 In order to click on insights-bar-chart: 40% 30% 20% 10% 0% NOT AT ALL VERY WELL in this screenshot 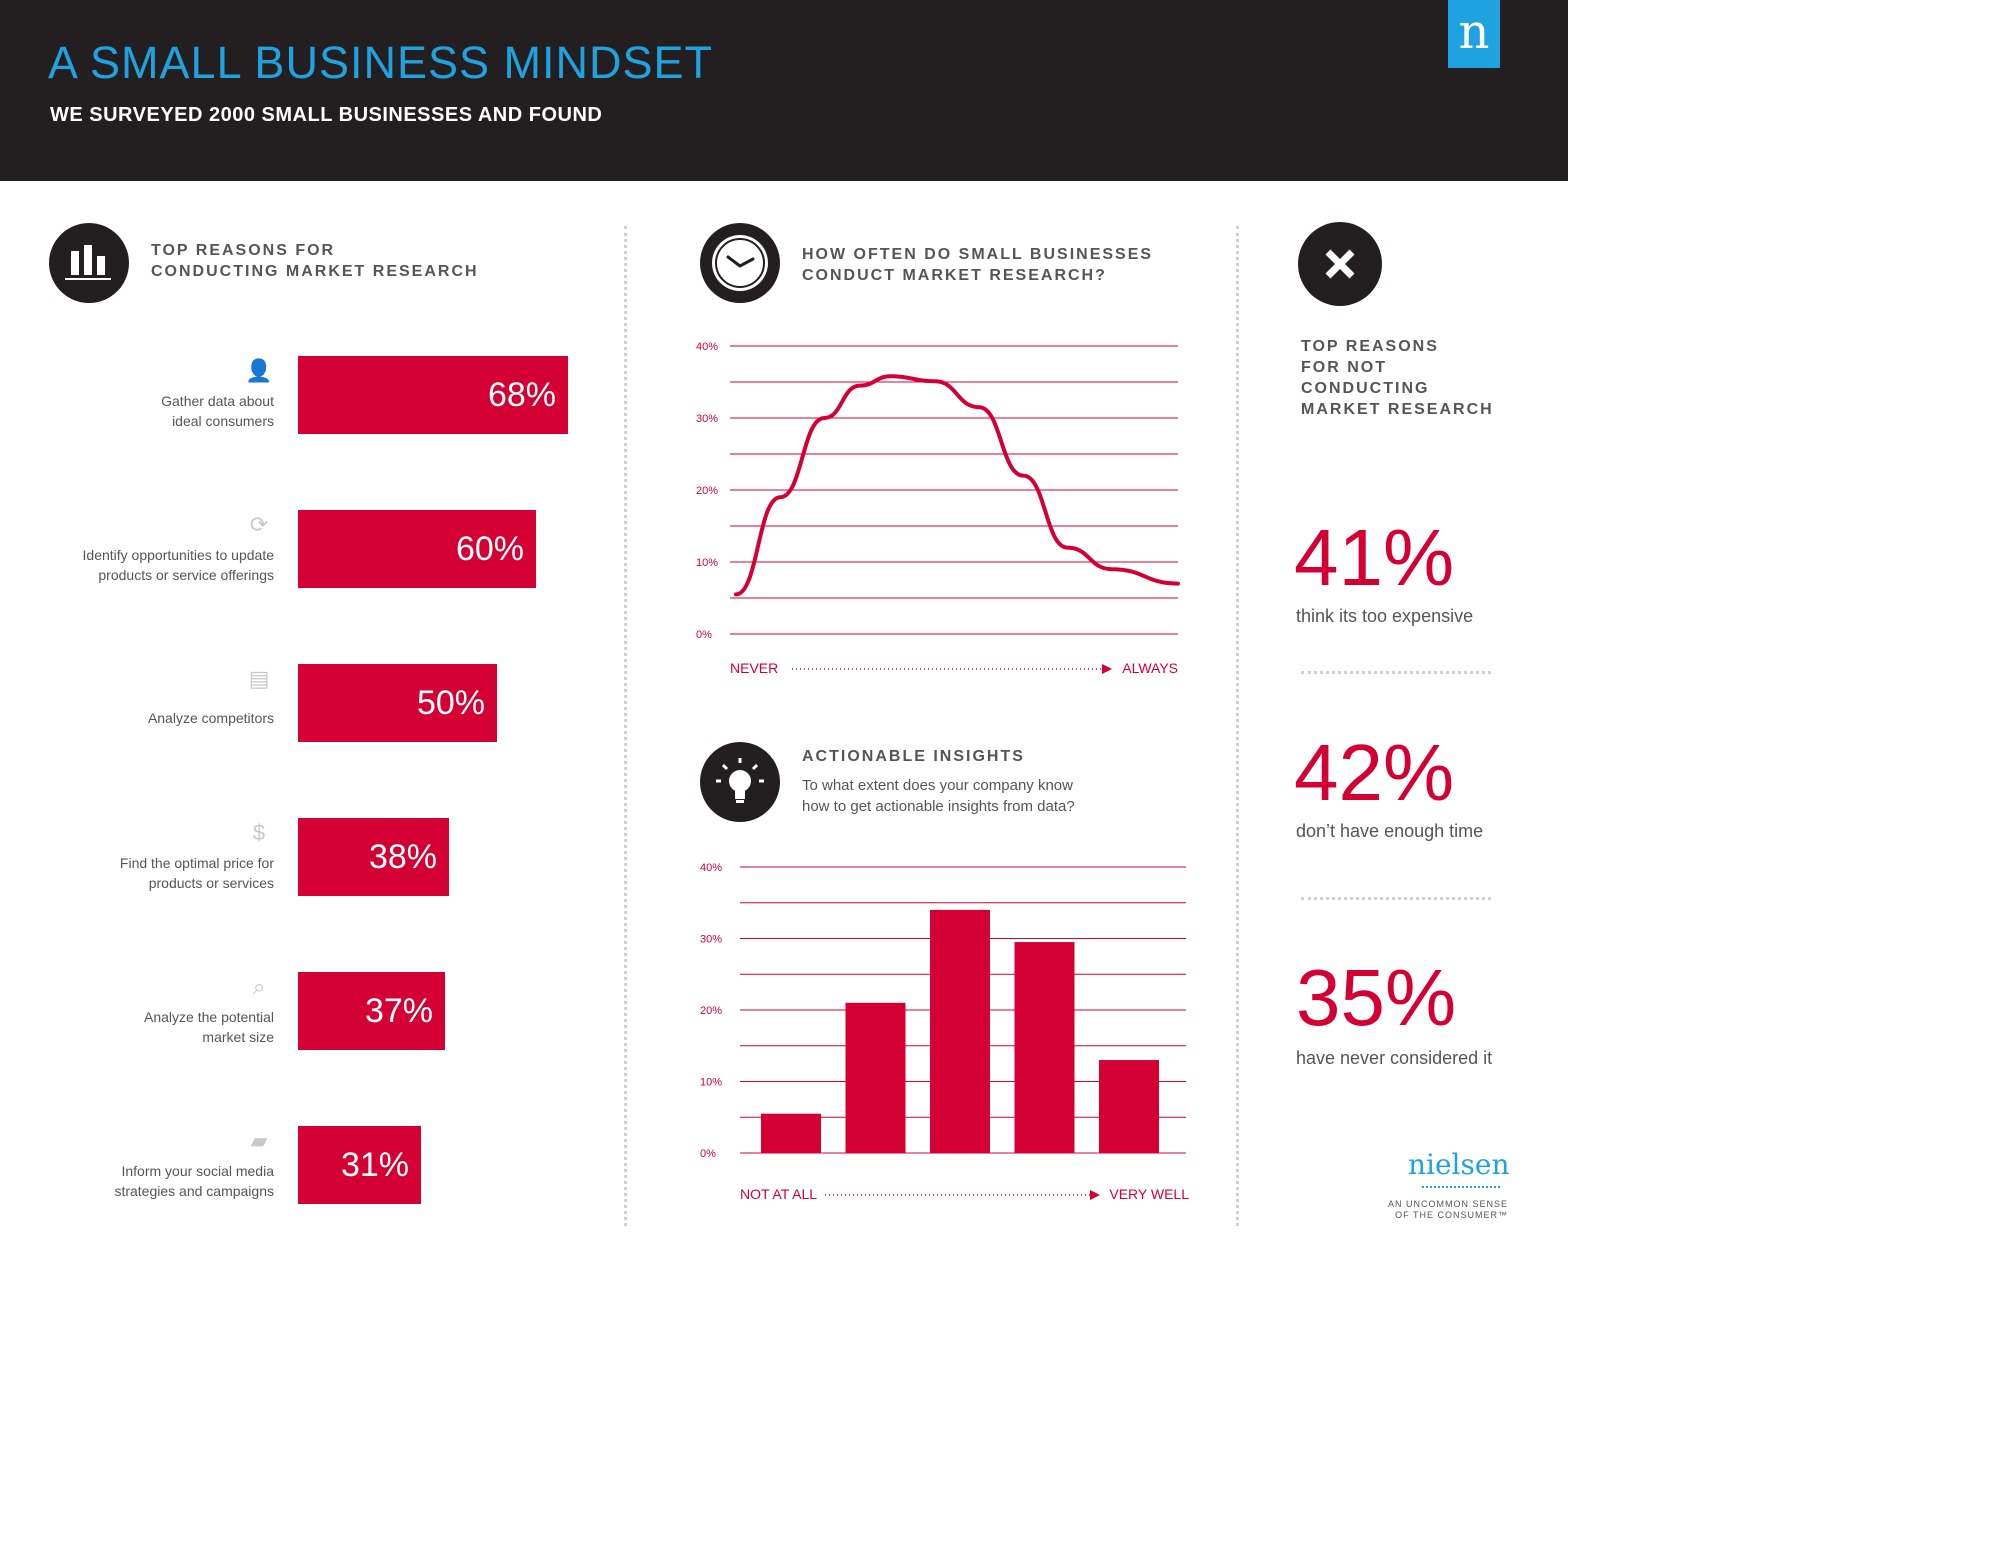, I will do `click(944, 1032)`.